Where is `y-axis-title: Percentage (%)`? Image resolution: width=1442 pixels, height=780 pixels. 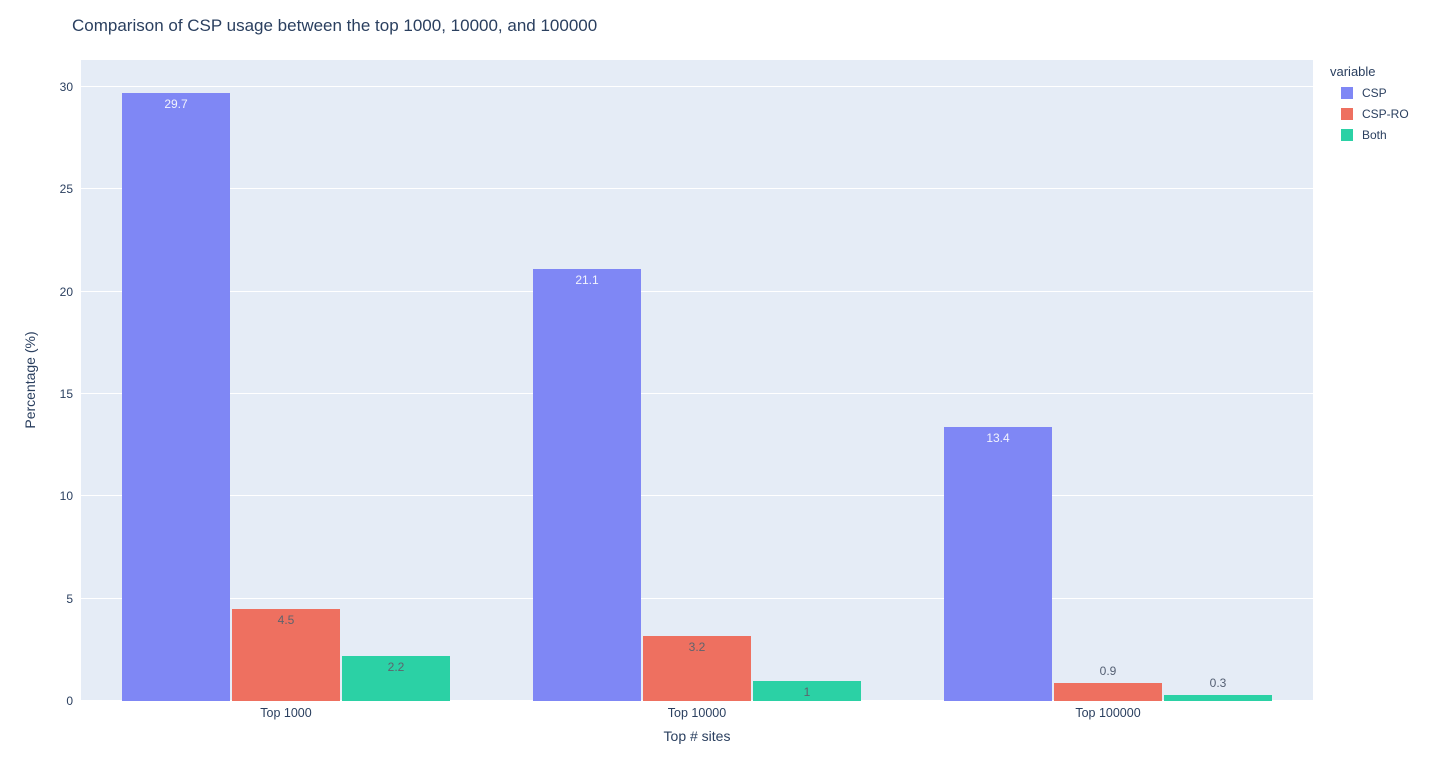 y-axis-title: Percentage (%) is located at coordinates (30, 380).